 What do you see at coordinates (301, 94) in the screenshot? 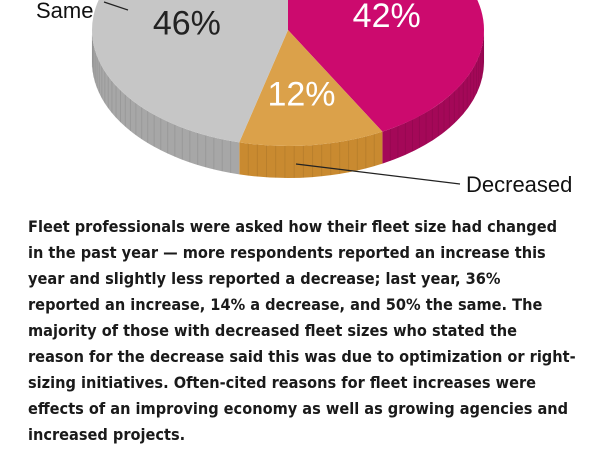
I see `data-label-decreased: 12%` at bounding box center [301, 94].